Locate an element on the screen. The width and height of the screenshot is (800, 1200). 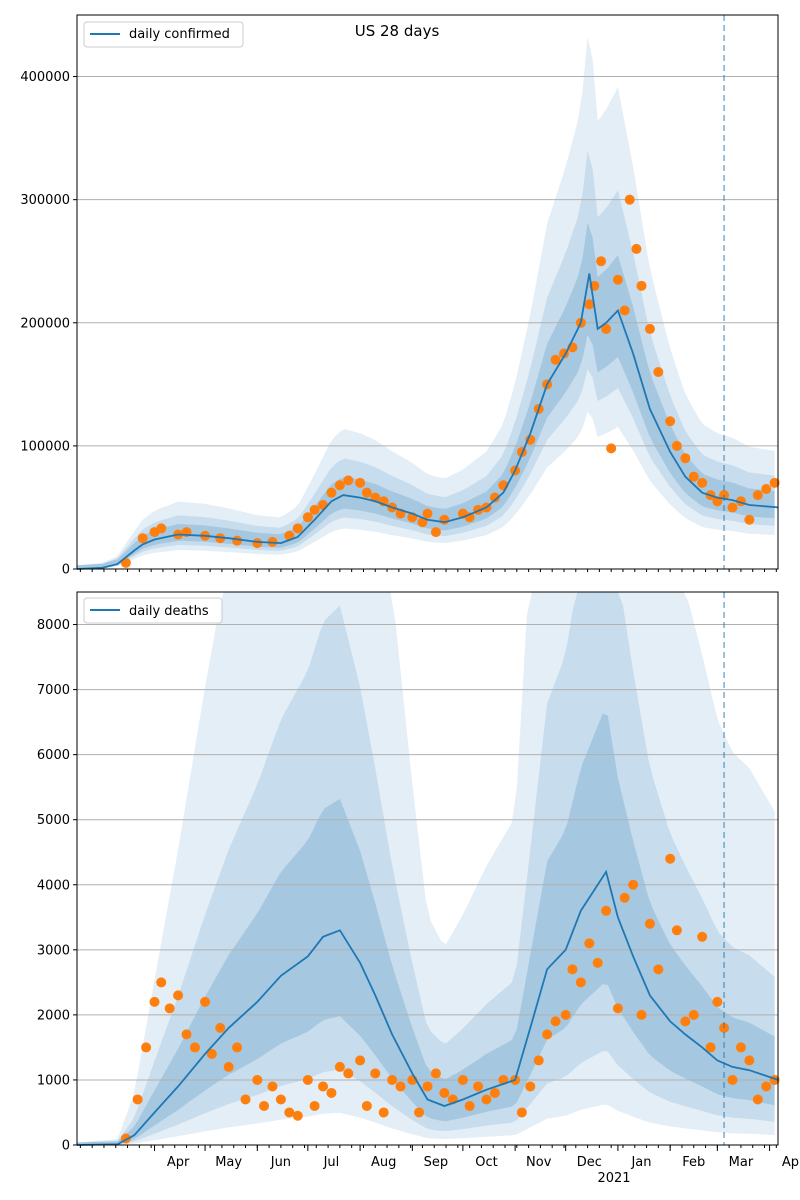
x-tick-label: Feb is located at coordinates (693, 1162).